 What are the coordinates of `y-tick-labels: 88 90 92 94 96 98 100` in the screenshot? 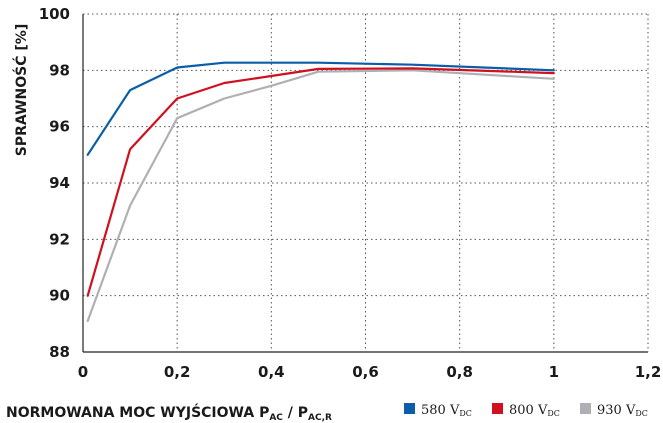 It's located at (54, 183).